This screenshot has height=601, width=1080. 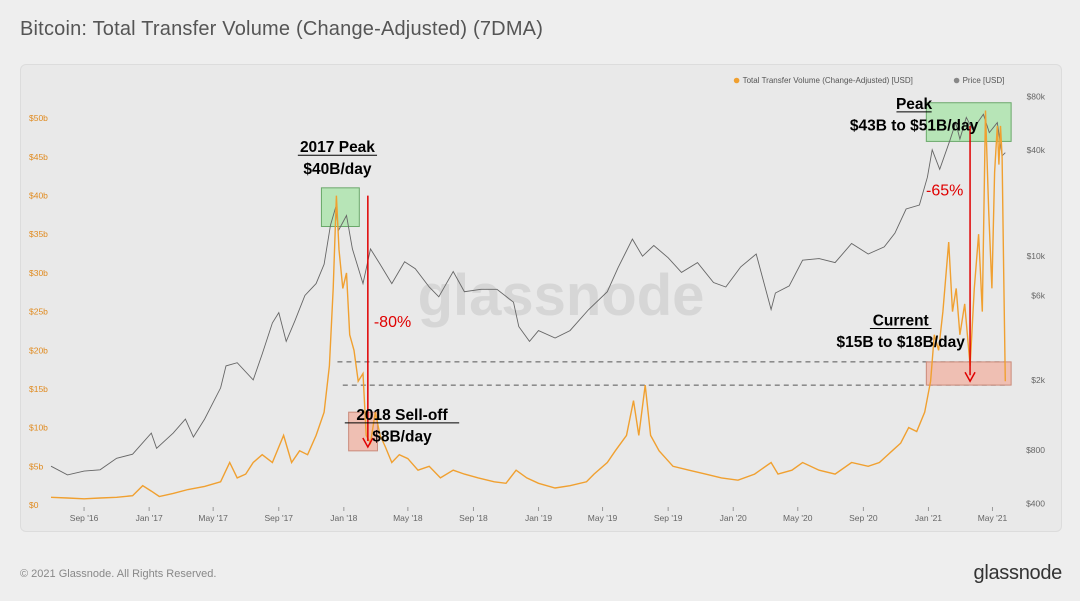 I want to click on y-left-tick-label: $5b, so click(x=36, y=466).